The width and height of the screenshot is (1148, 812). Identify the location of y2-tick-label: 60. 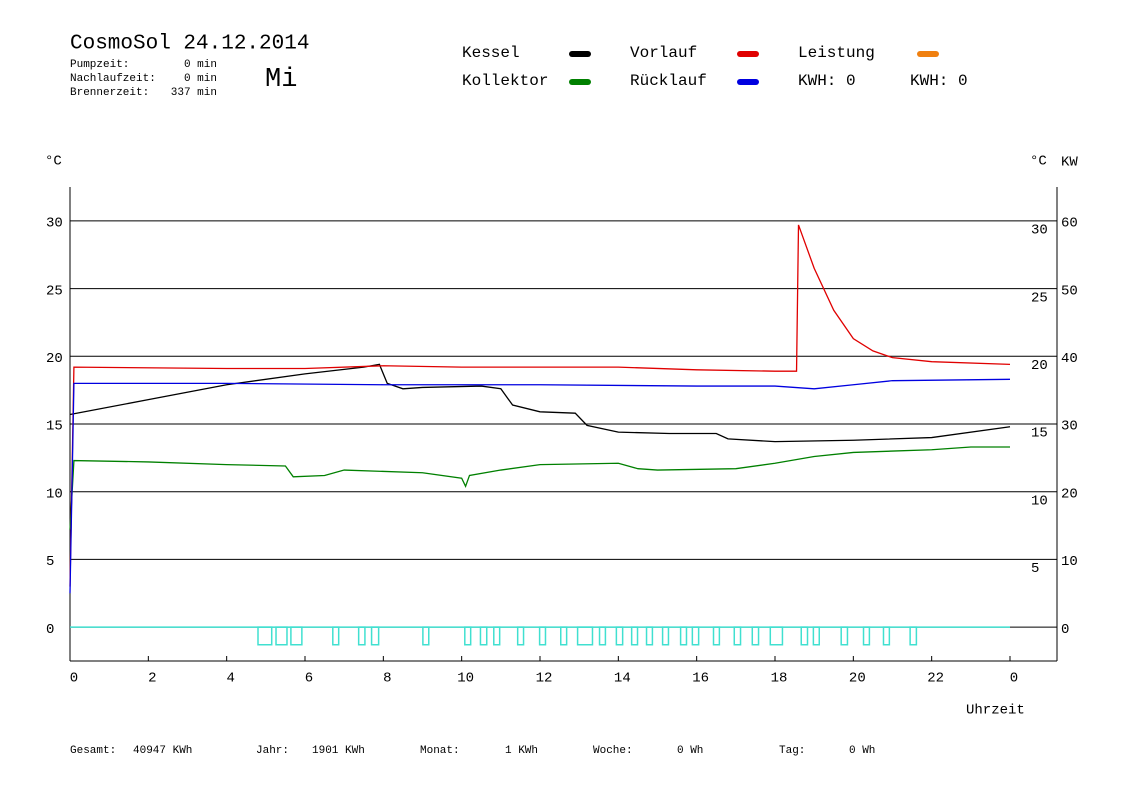
(1069, 224).